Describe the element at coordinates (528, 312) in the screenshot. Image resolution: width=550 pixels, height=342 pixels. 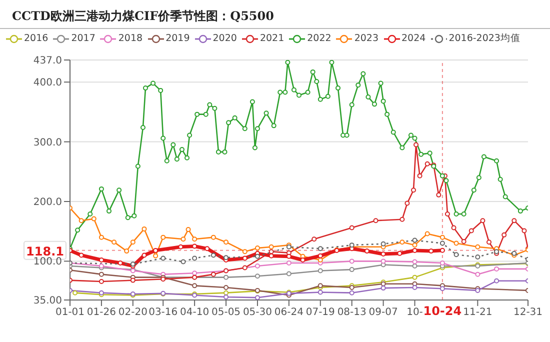
I see `x-tick-label: 12-31` at that location.